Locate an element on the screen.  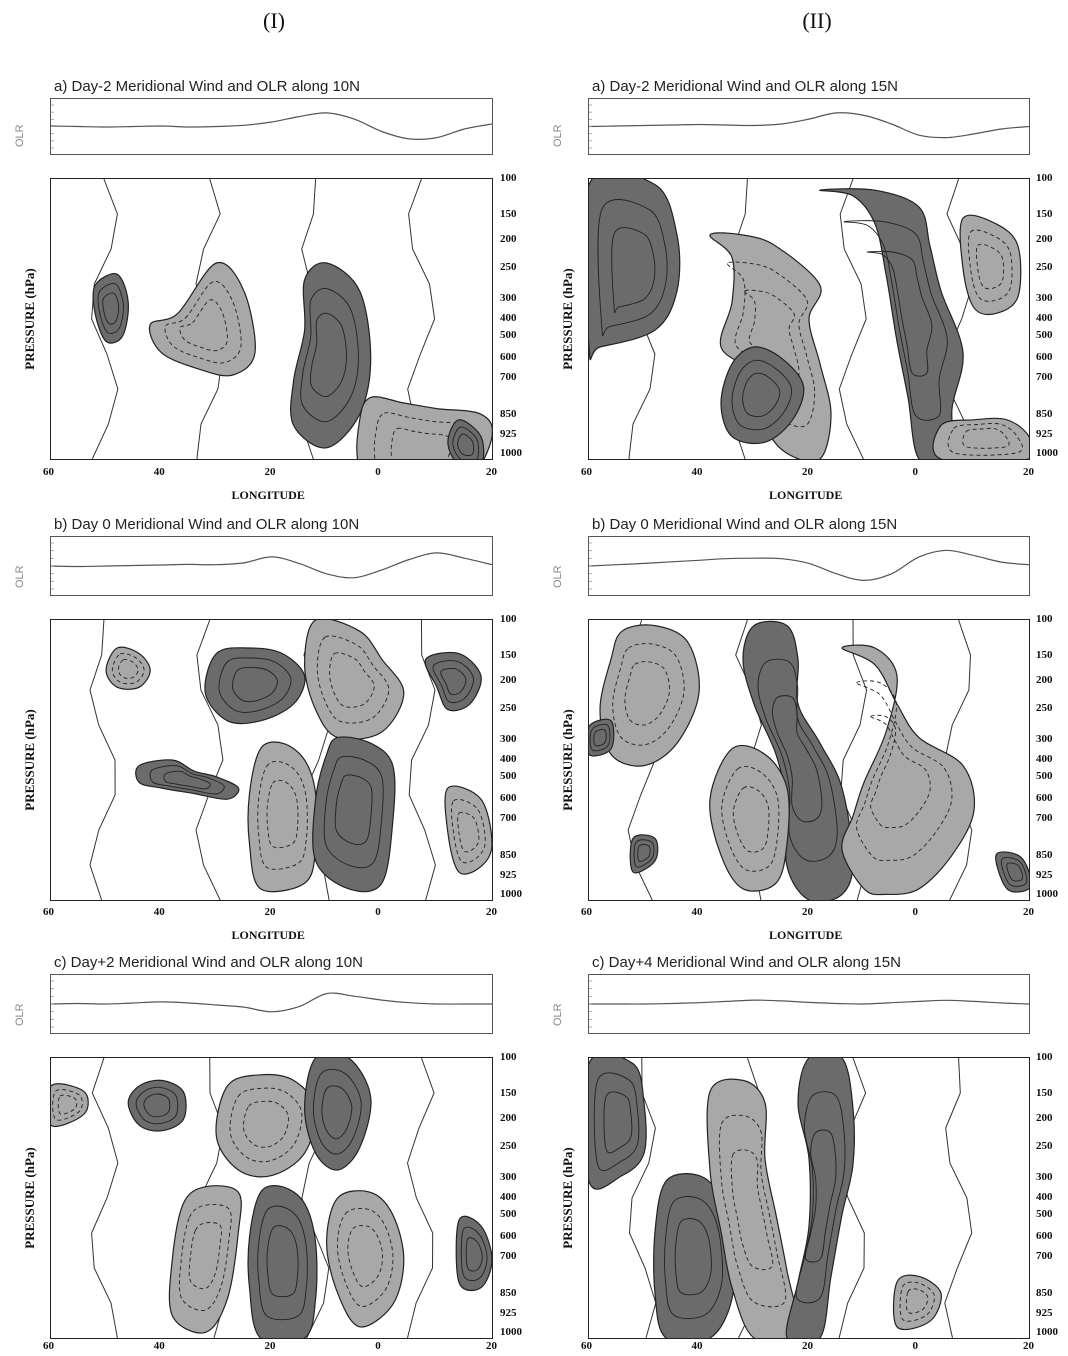
panel-2-contour-plot is located at coordinates (809, 319).